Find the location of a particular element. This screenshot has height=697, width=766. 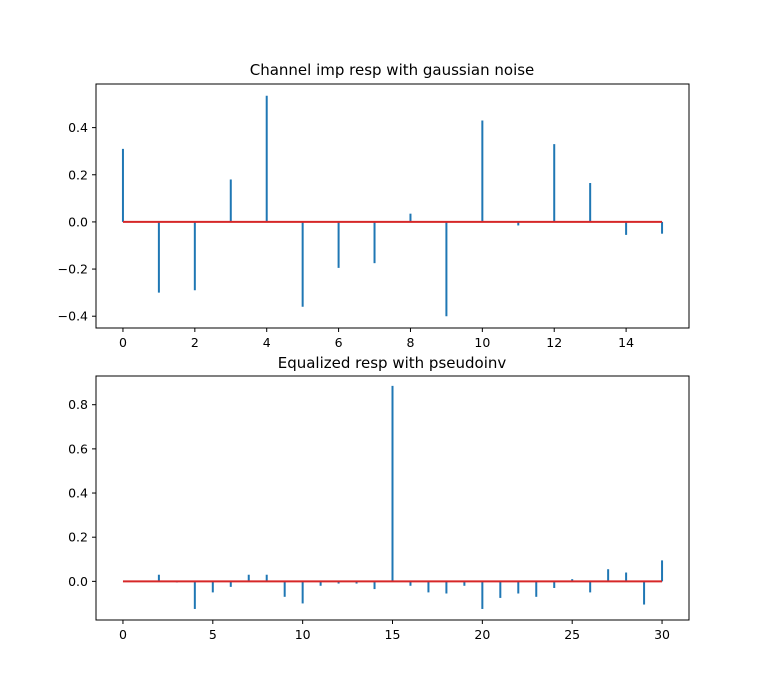

bottom-chart-title: Equalized resp with pseudoinv is located at coordinates (392, 363).